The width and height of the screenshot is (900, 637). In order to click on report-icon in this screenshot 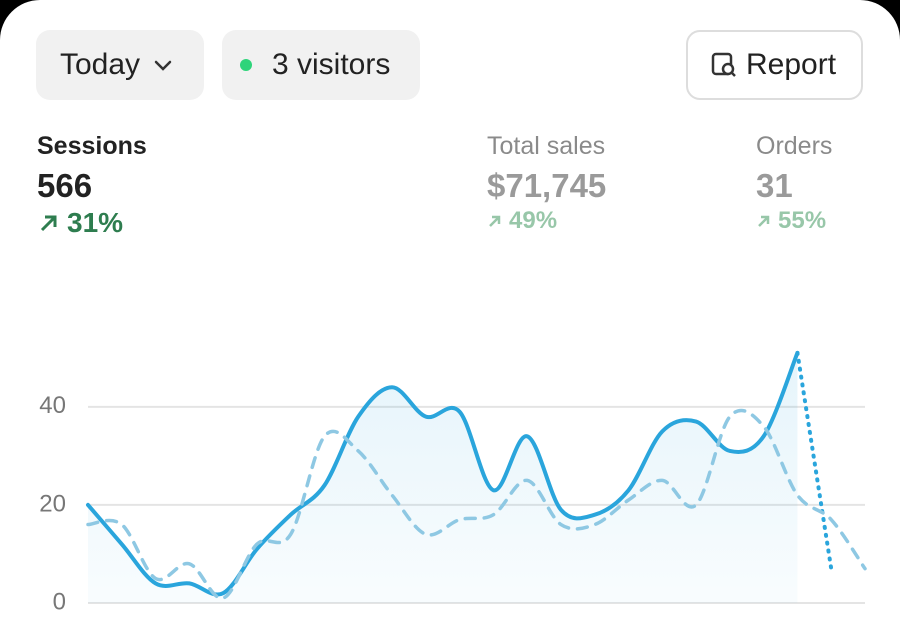, I will do `click(723, 64)`.